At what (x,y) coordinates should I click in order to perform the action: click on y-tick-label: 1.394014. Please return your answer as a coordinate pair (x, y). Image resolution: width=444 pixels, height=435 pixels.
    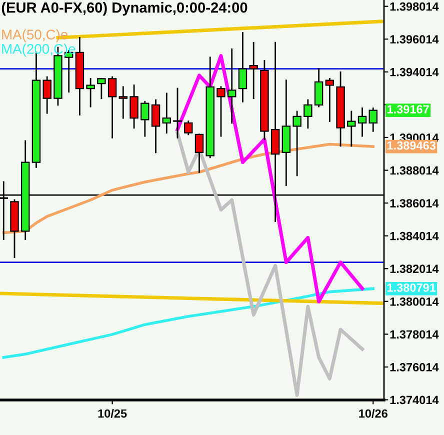
    Looking at the image, I should click on (414, 72).